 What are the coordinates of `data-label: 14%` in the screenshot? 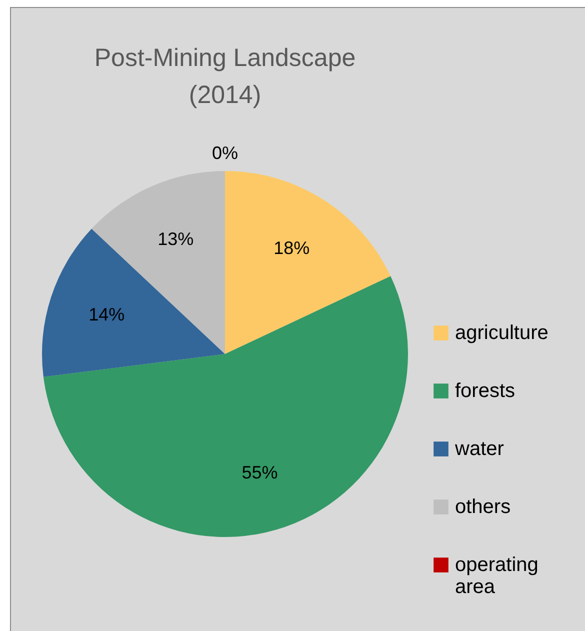 It's located at (106, 314).